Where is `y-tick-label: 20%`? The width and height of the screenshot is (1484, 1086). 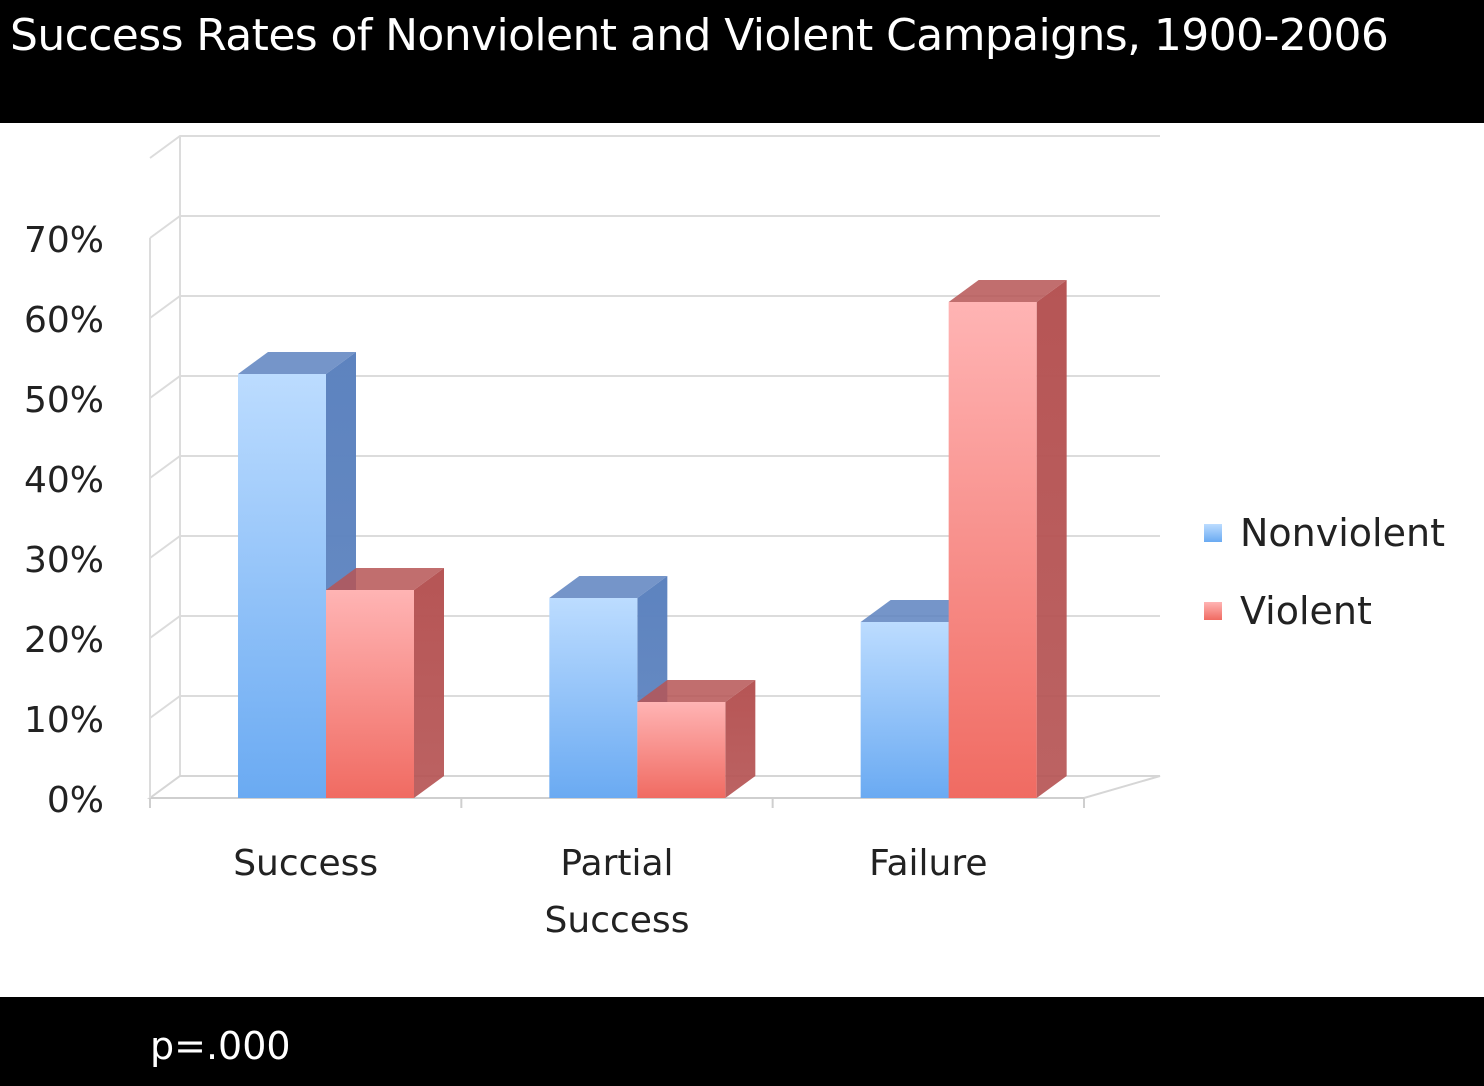 y-tick-label: 20% is located at coordinates (64, 640).